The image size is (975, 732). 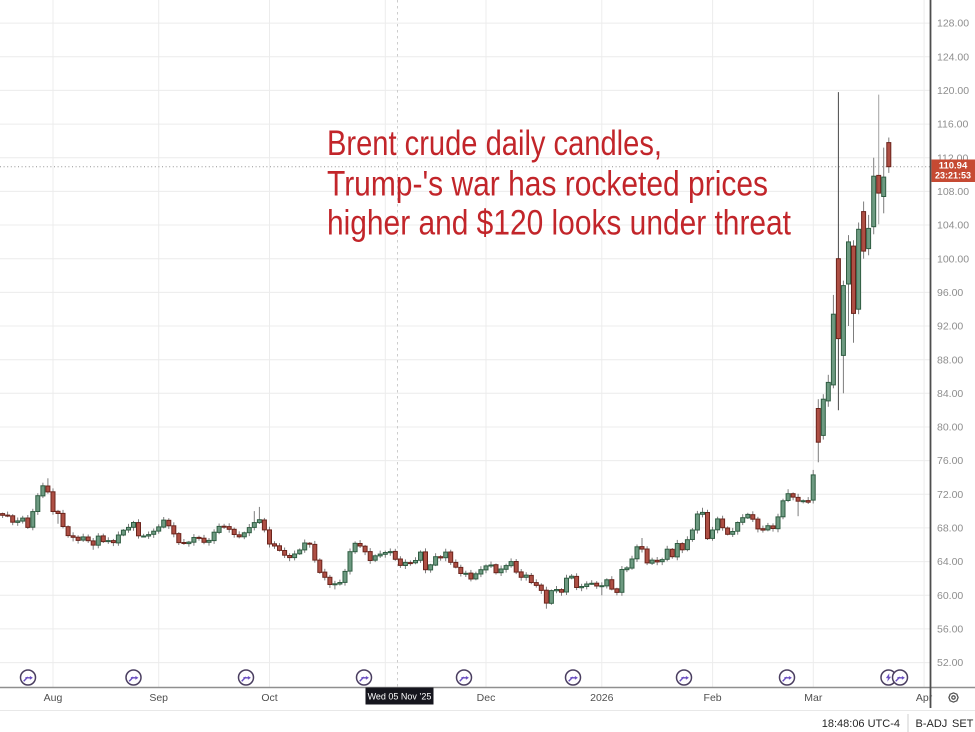 What do you see at coordinates (950, 495) in the screenshot?
I see `svg-text: 72.00` at bounding box center [950, 495].